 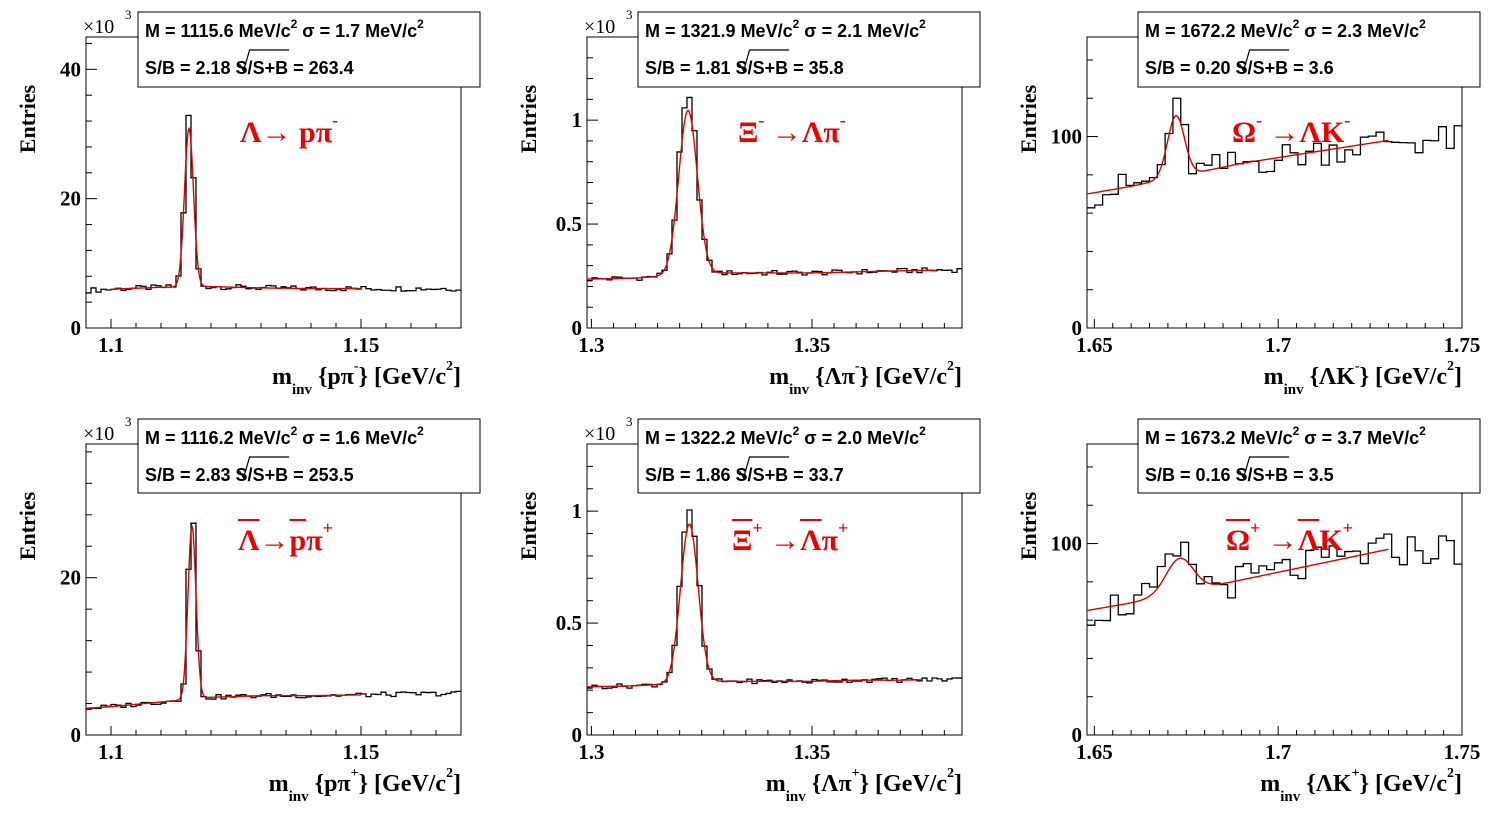 I want to click on stats-line-mass: M = 1673.2 MeV/c2 σ = 3.7 MeV/c2, so click(x=1285, y=436).